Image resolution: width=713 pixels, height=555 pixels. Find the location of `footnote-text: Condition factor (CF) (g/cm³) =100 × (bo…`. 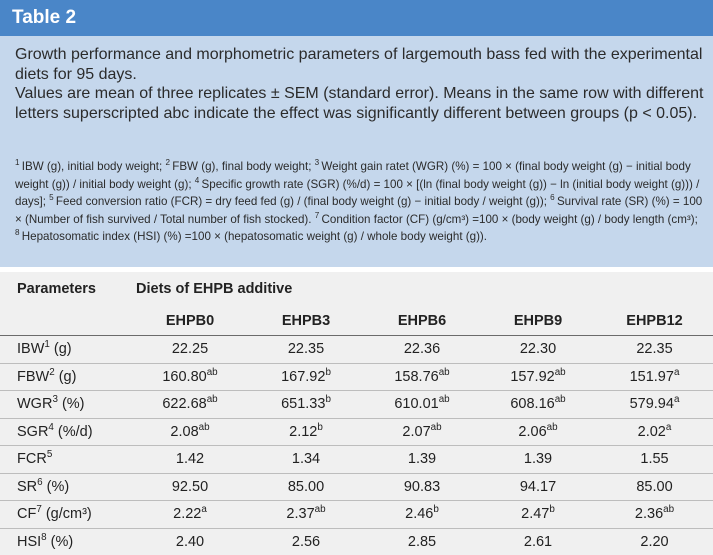

footnote-text: Condition factor (CF) (g/cm³) =100 × (bo… is located at coordinates (509, 219).